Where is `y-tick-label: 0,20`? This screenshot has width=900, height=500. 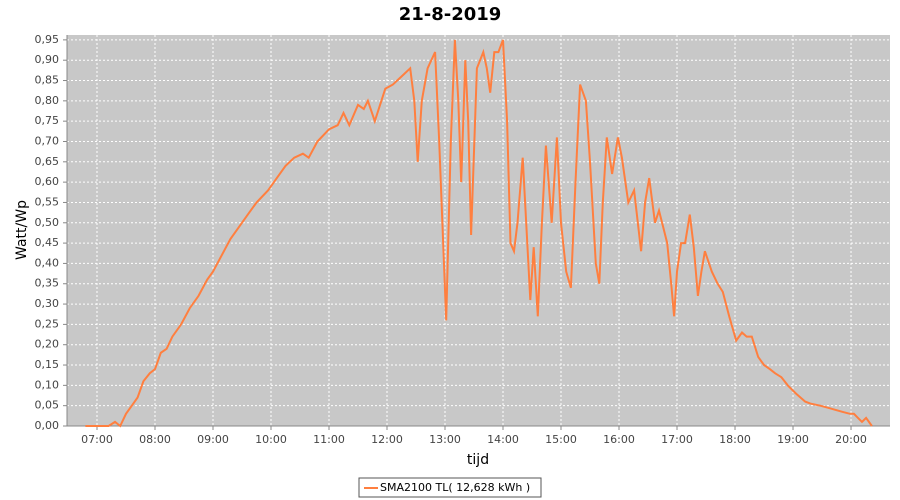
y-tick-label: 0,20 is located at coordinates (47, 344).